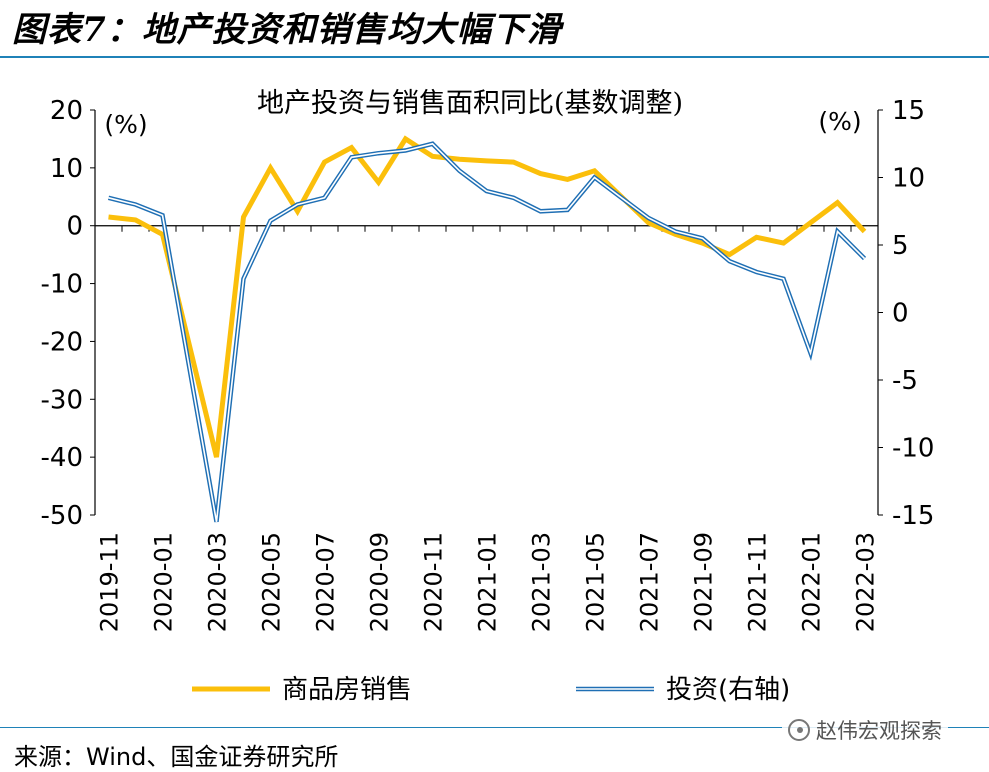 The image size is (989, 772). What do you see at coordinates (62, 285) in the screenshot?
I see `left-tick-label: -10` at bounding box center [62, 285].